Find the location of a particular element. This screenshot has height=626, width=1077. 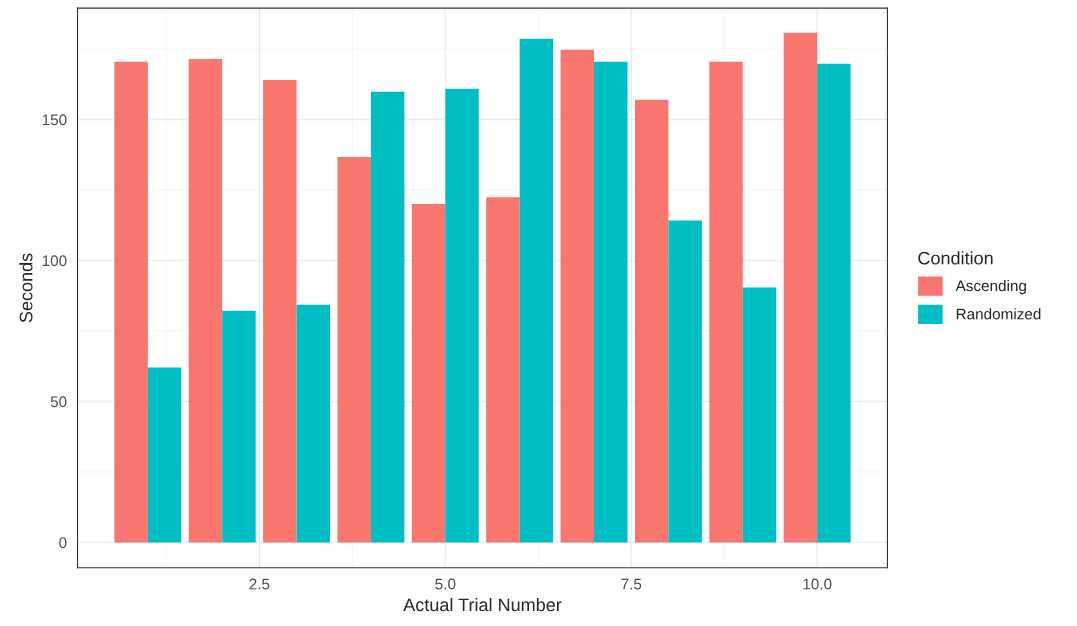

y-tick-label: 0 is located at coordinates (63, 543).